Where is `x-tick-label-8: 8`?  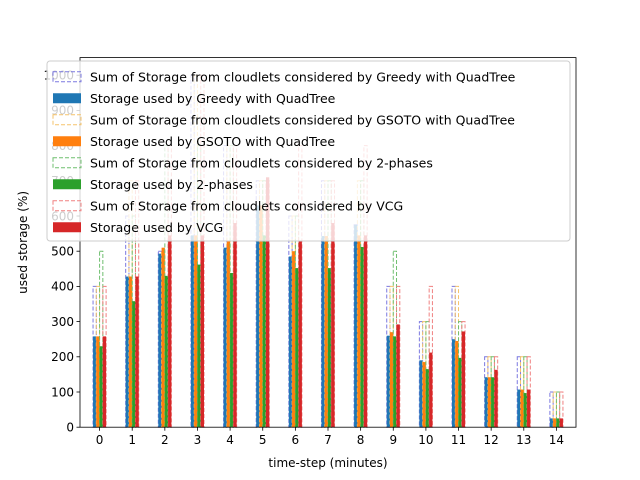 x-tick-label-8: 8 is located at coordinates (361, 440).